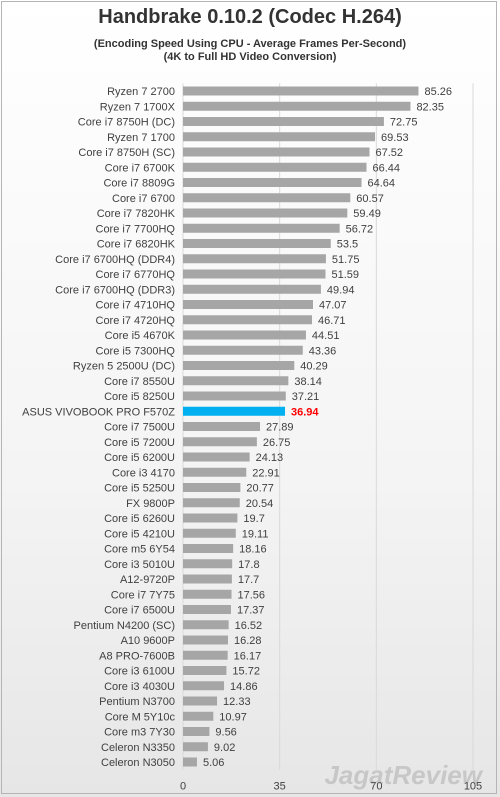 The width and height of the screenshot is (500, 797). I want to click on category-label: Ryzen 7 1700X, so click(138, 107).